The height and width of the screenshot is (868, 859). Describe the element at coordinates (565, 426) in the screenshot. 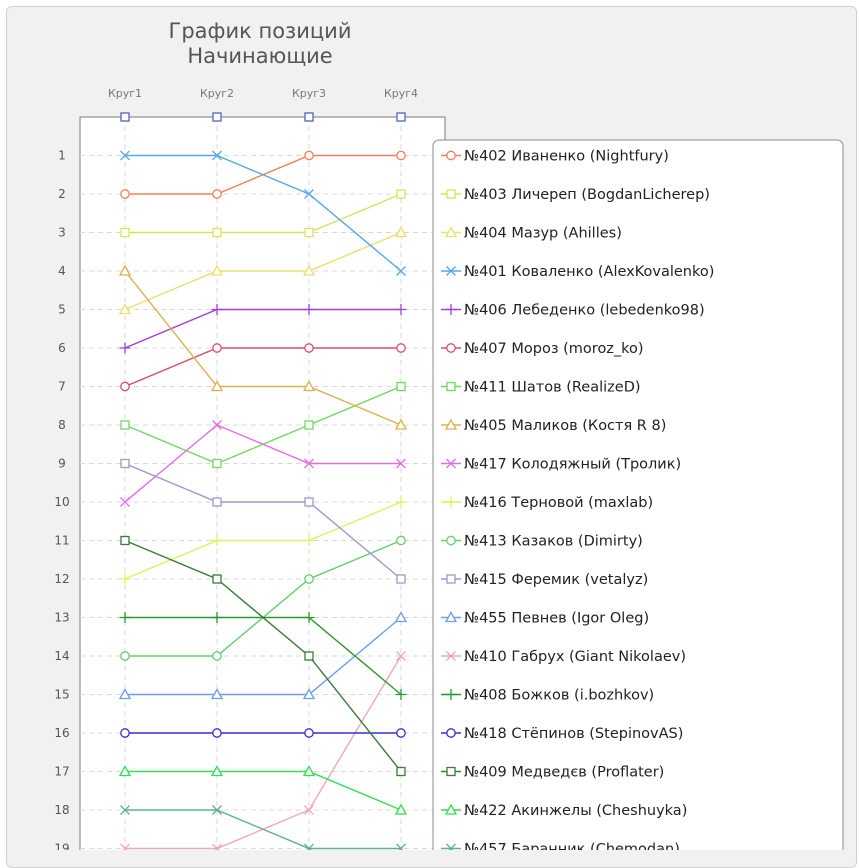

I see `legend-label: №405 Маликов (Костя R 8)` at that location.